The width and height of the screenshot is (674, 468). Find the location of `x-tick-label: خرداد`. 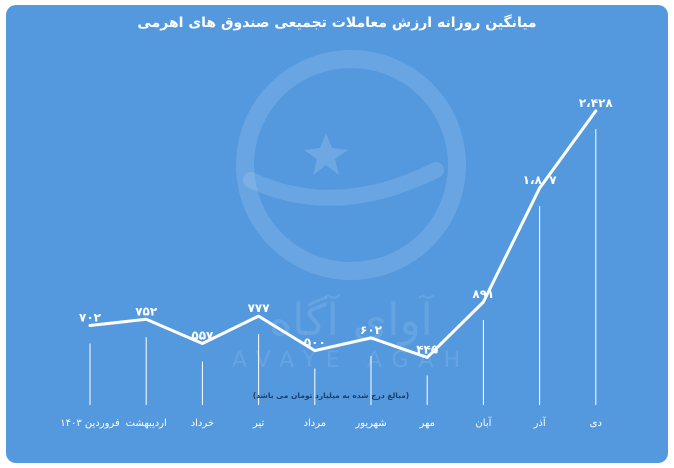

x-tick-label: خرداد is located at coordinates (202, 423).